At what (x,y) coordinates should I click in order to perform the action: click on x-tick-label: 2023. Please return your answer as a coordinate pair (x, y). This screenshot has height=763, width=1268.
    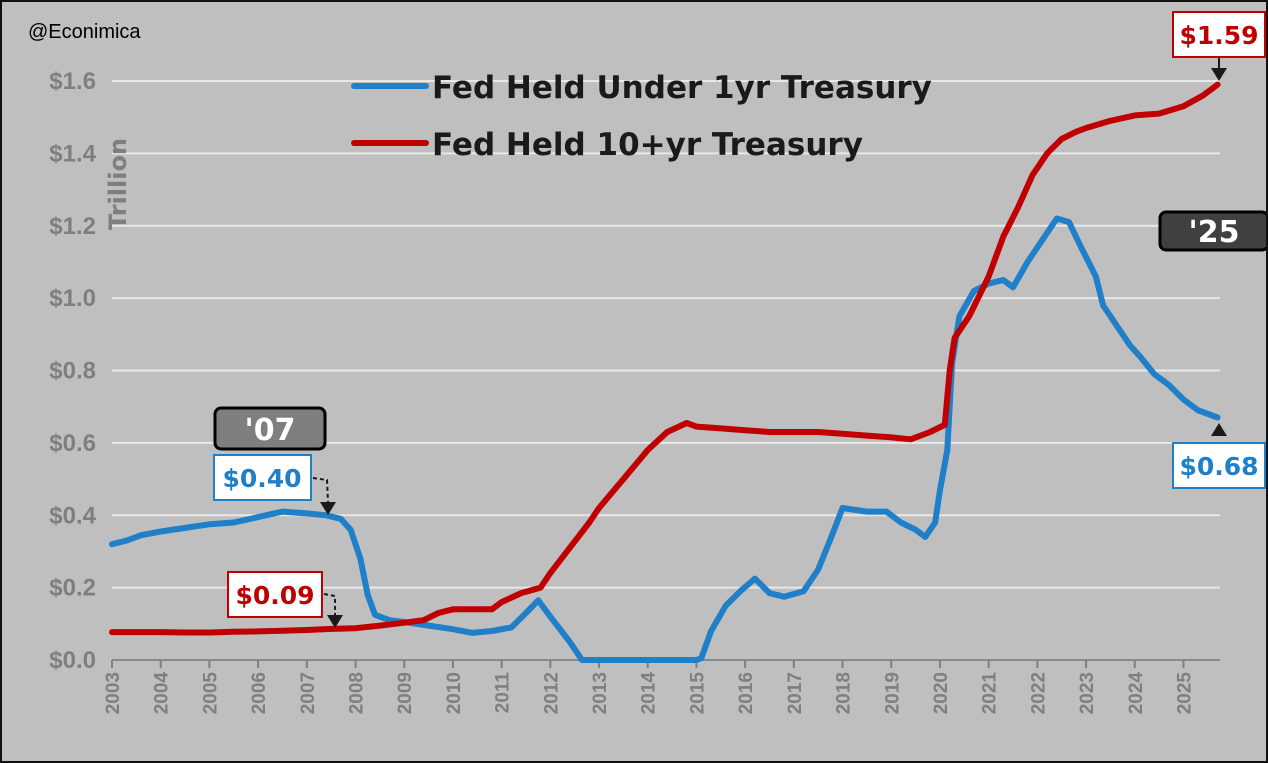
    Looking at the image, I should click on (1087, 693).